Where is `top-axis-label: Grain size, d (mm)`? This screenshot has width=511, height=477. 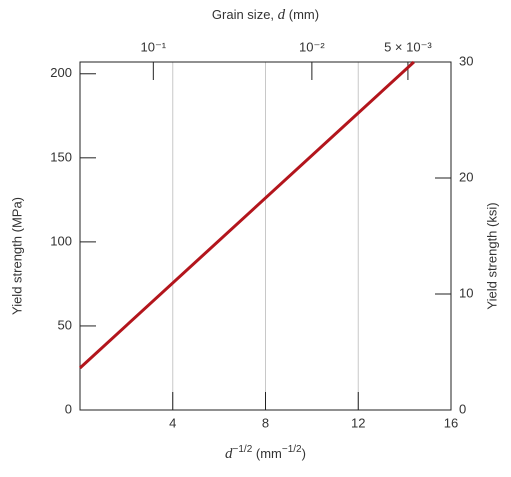
top-axis-label: Grain size, d (mm) is located at coordinates (265, 15).